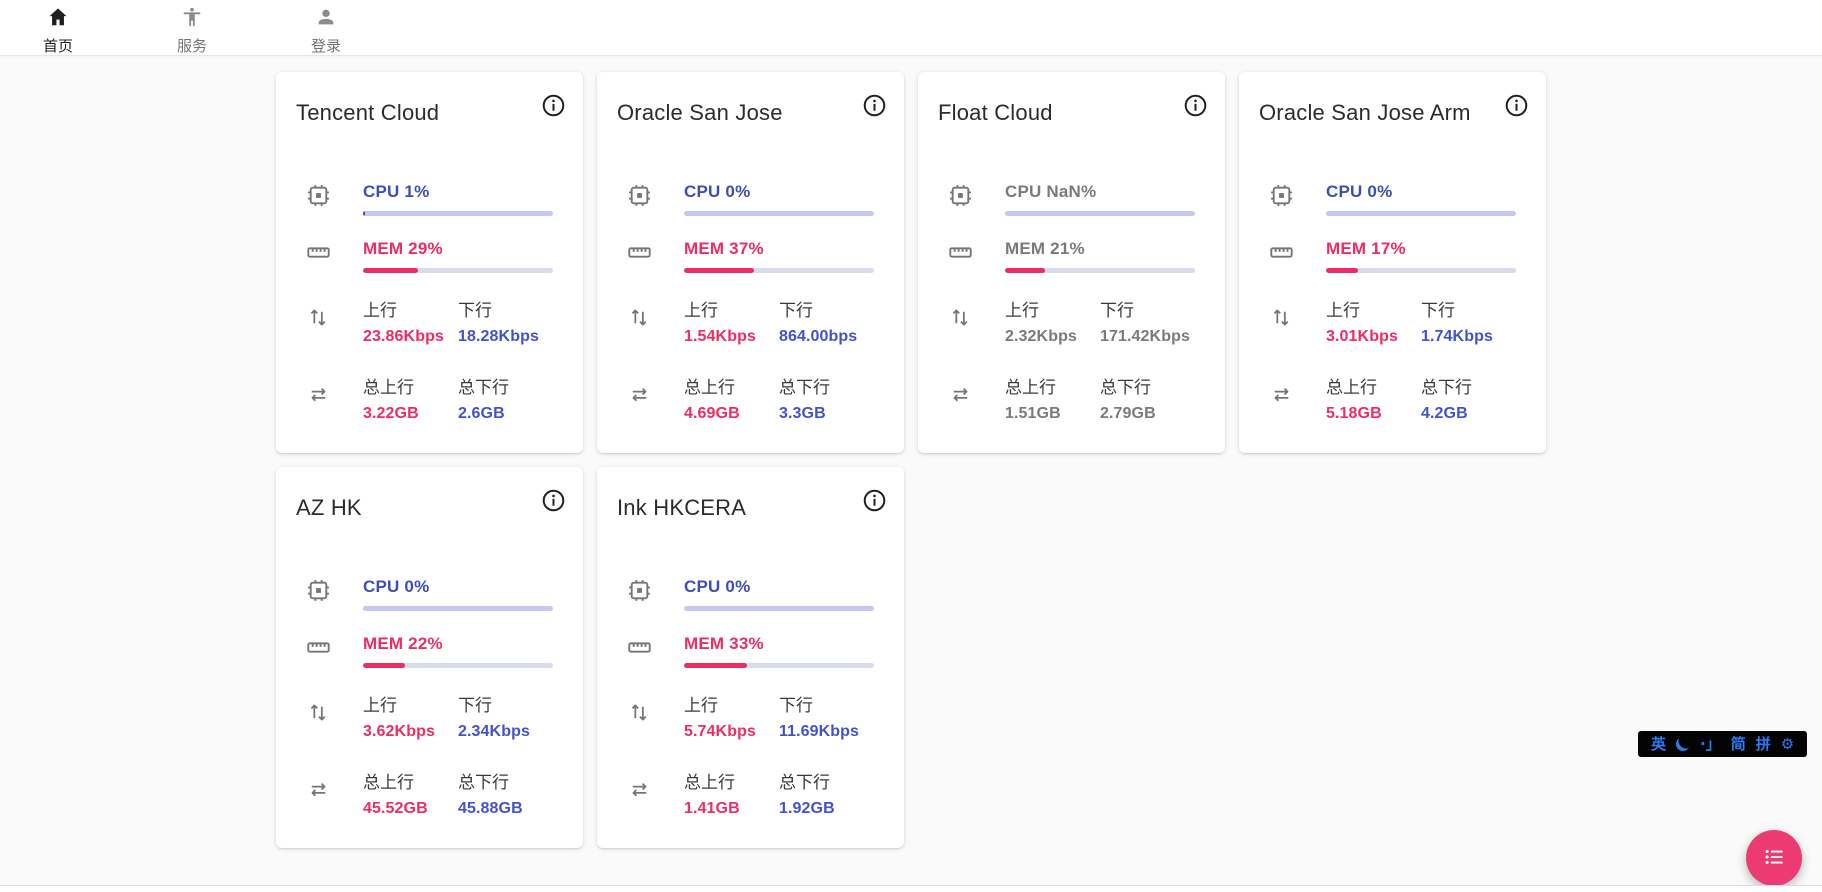  Describe the element at coordinates (750, 398) in the screenshot. I see `network-total-row: 总上行 4.69GB 总下行 3.3GB` at that location.